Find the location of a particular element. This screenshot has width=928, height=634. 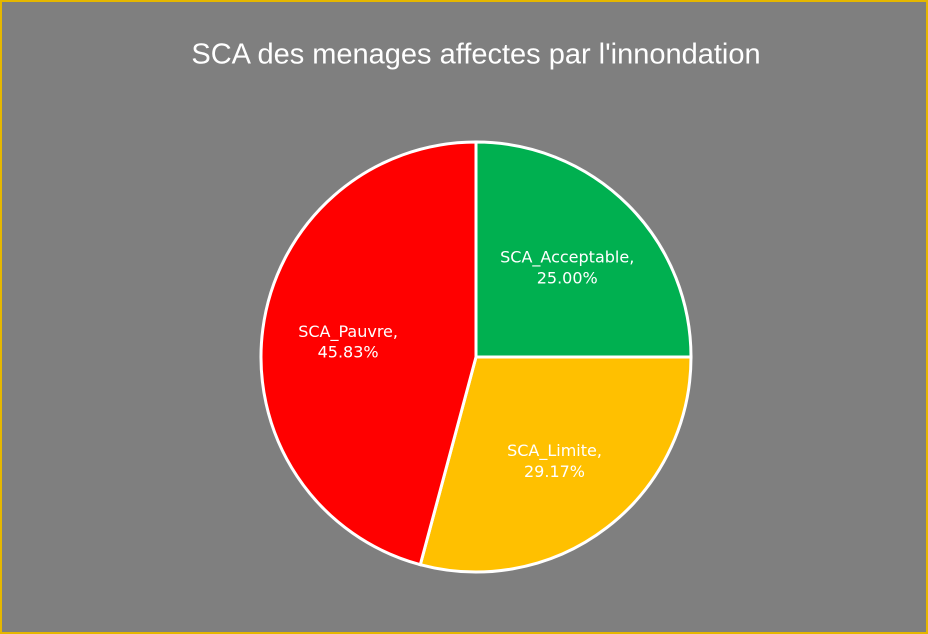

data-label: SCA_Limite, 29.17% is located at coordinates (554, 461).